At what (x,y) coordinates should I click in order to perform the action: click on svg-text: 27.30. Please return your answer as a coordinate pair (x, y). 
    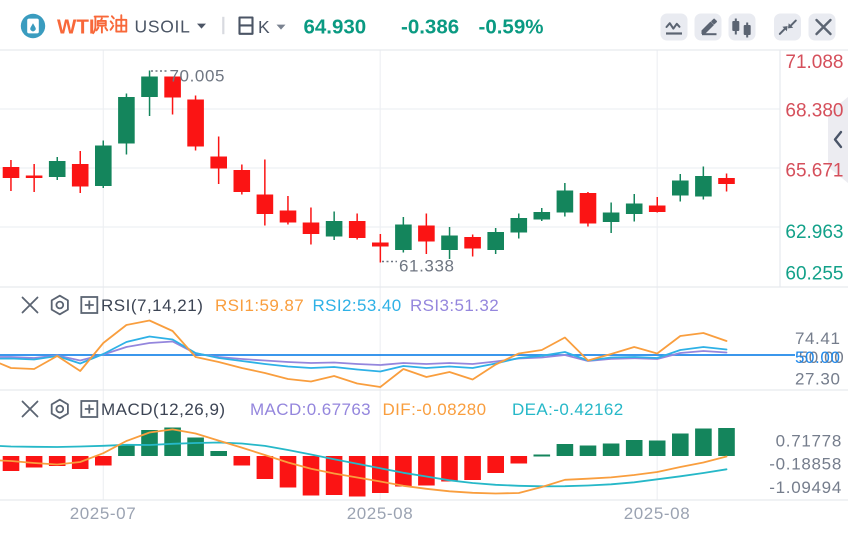
    Looking at the image, I should click on (818, 378).